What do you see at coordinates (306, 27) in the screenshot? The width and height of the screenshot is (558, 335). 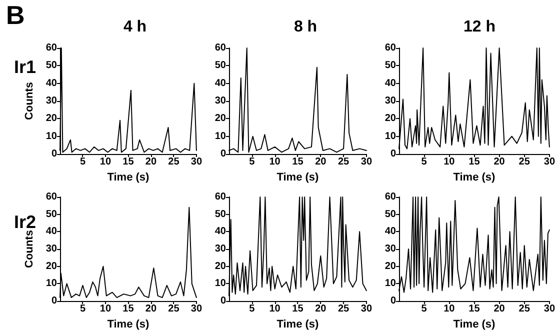 I see `chart-title: 8 h` at bounding box center [306, 27].